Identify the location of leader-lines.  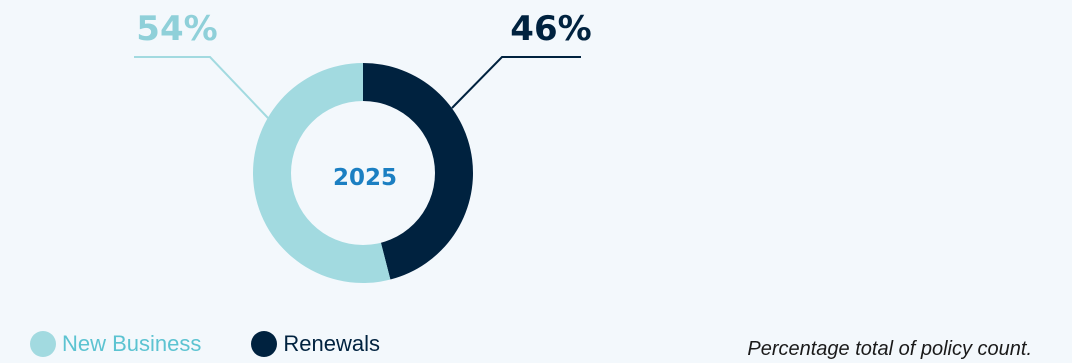
(357, 87).